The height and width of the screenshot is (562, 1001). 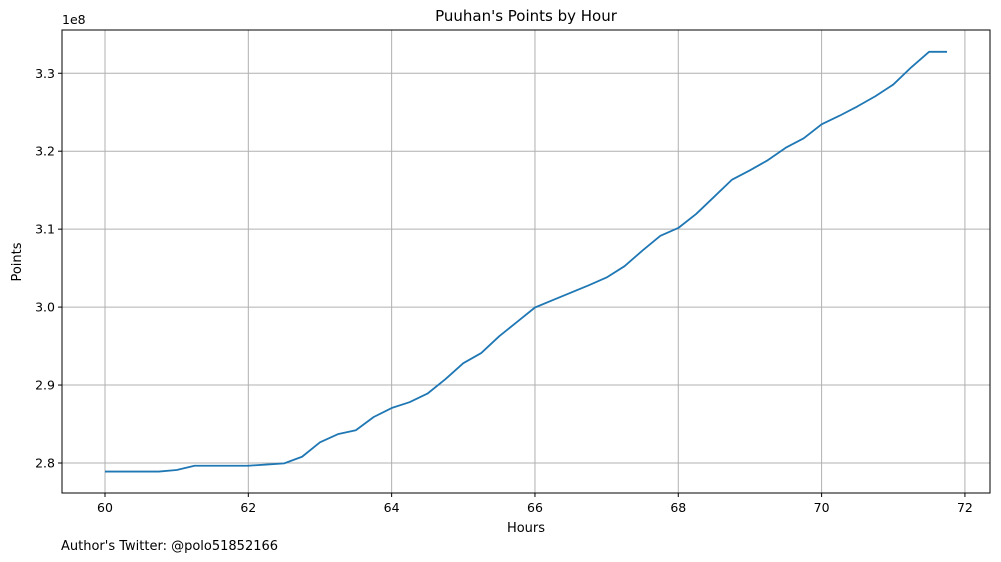 I want to click on x-tick-label: 66, so click(x=535, y=507).